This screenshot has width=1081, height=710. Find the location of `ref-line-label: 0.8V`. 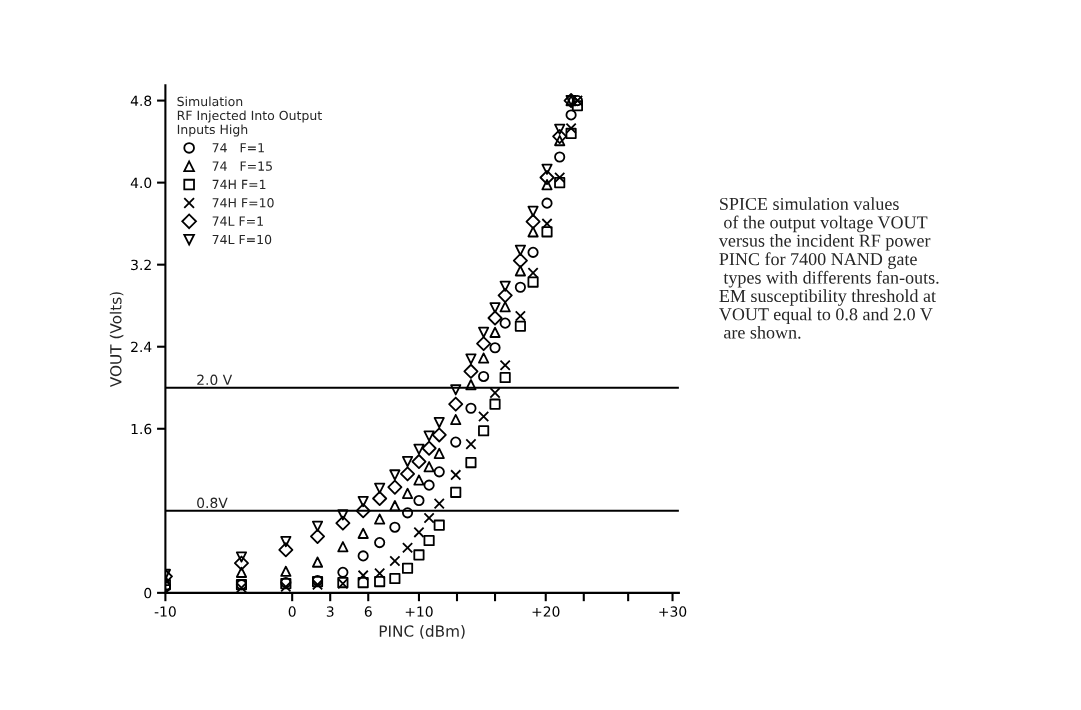

ref-line-label: 0.8V is located at coordinates (212, 503).